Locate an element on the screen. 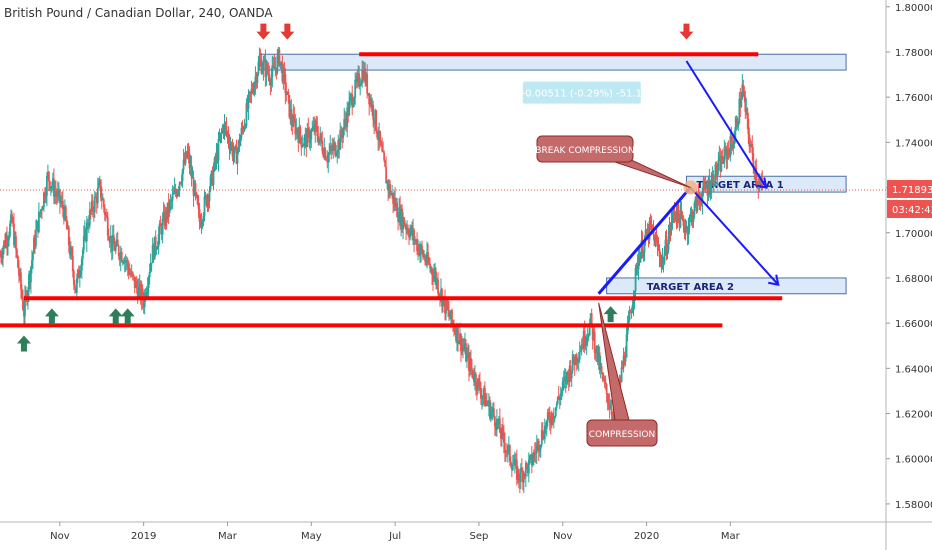 Image resolution: width=932 pixels, height=550 pixels. x-tick-label: Nov is located at coordinates (563, 536).